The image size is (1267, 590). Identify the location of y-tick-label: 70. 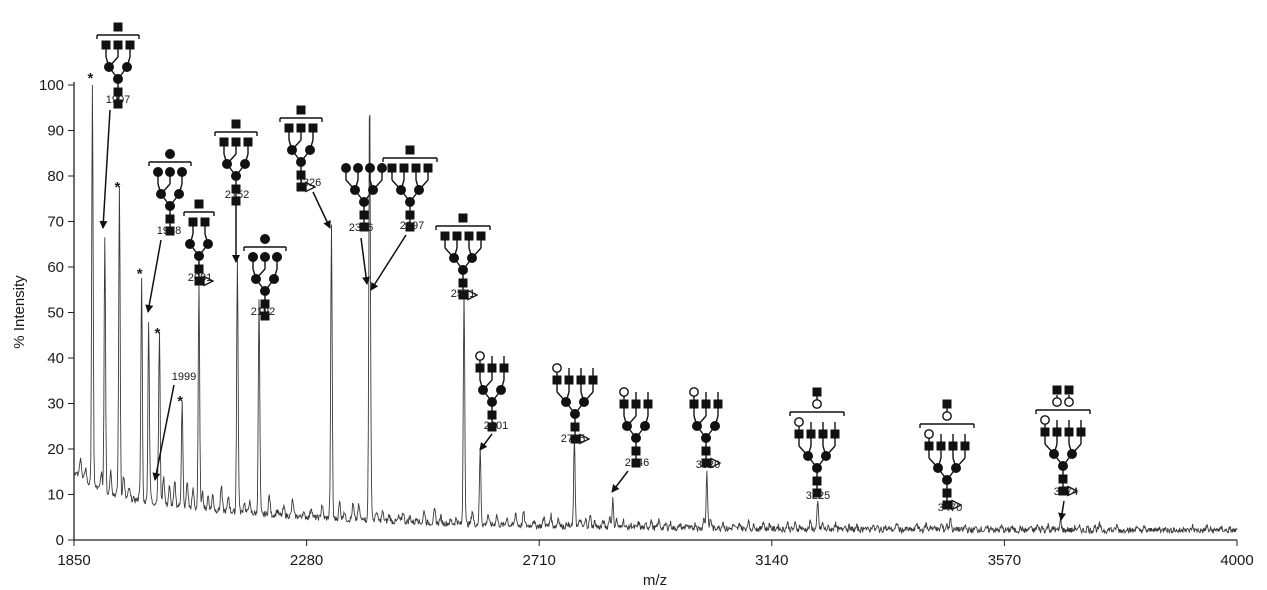
(55, 222).